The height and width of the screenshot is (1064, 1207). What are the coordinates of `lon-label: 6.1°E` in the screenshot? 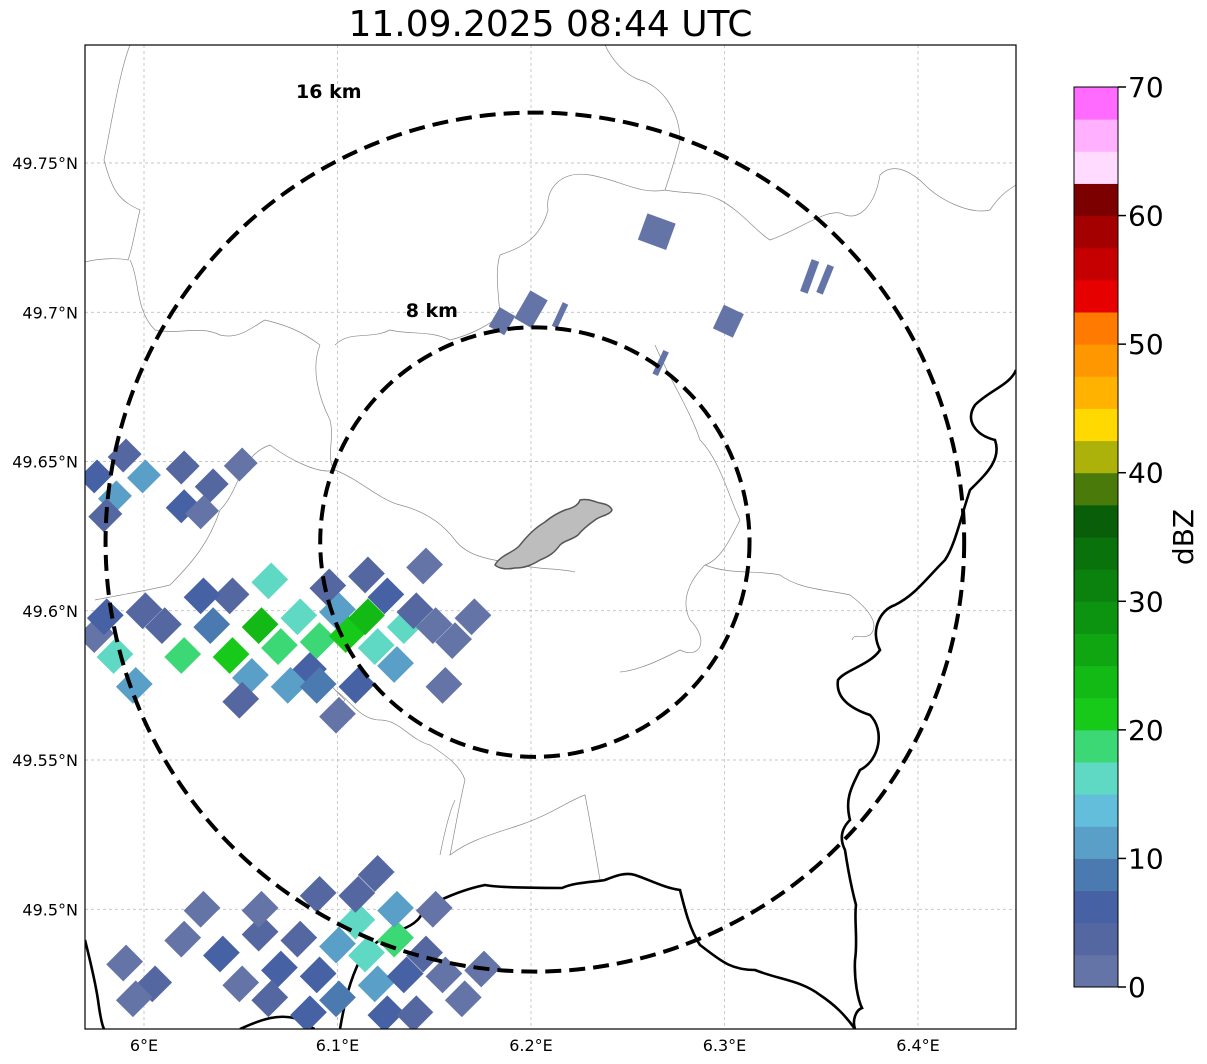 It's located at (338, 1045).